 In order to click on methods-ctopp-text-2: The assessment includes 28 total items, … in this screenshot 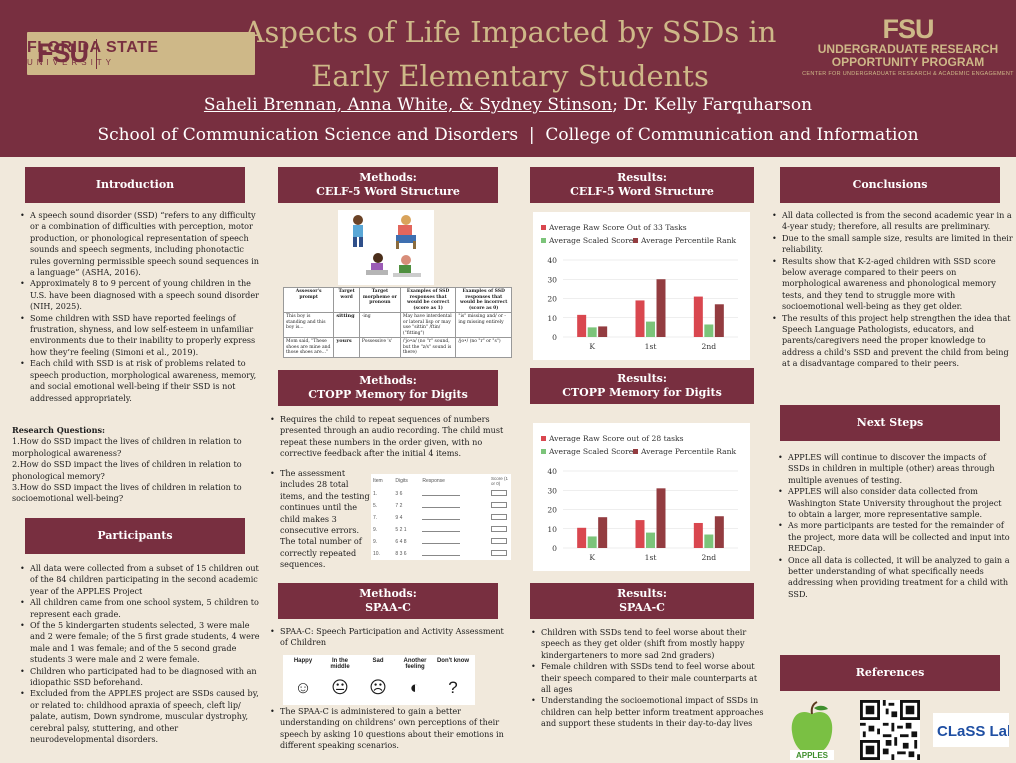, I will do `click(320, 519)`.